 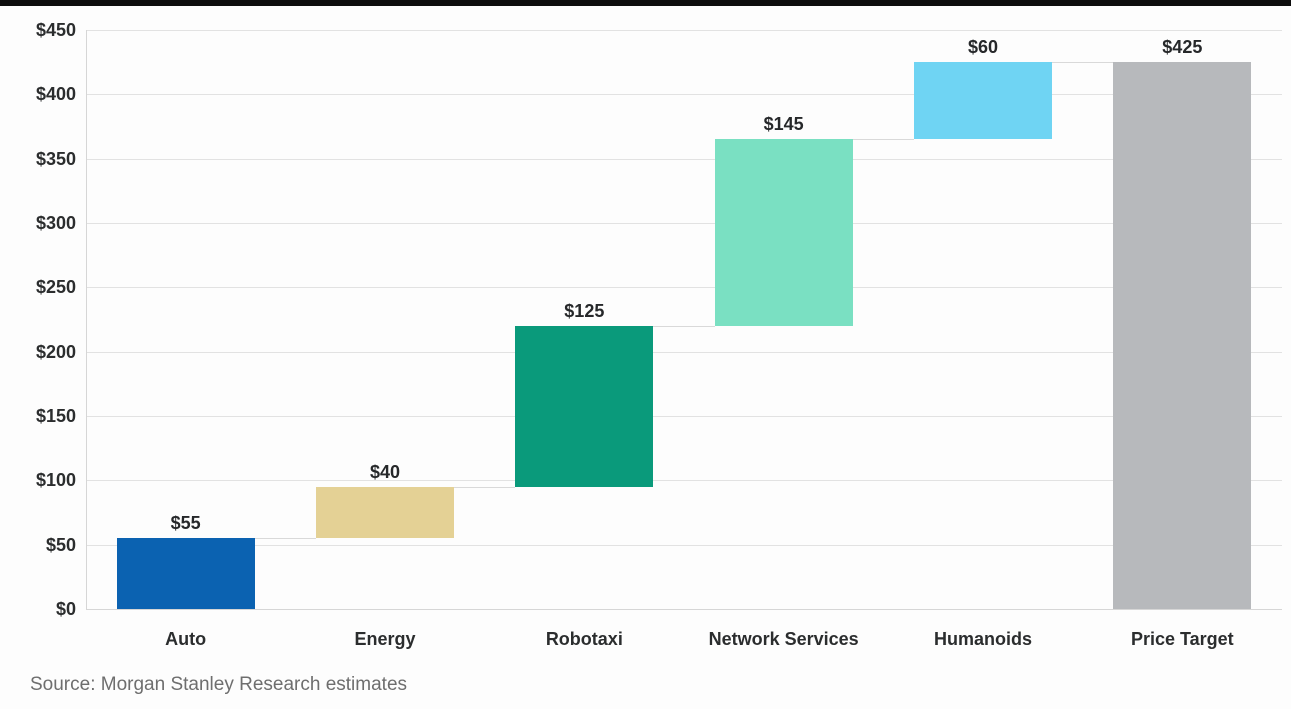 What do you see at coordinates (385, 471) in the screenshot?
I see `bar-value-label: $40` at bounding box center [385, 471].